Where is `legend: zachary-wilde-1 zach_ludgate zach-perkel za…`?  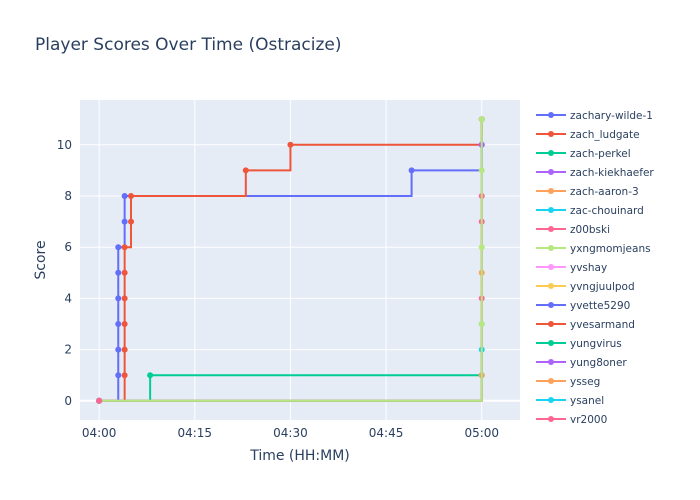 legend: zachary-wilde-1 zach_ludgate zach-perkel za… is located at coordinates (595, 268).